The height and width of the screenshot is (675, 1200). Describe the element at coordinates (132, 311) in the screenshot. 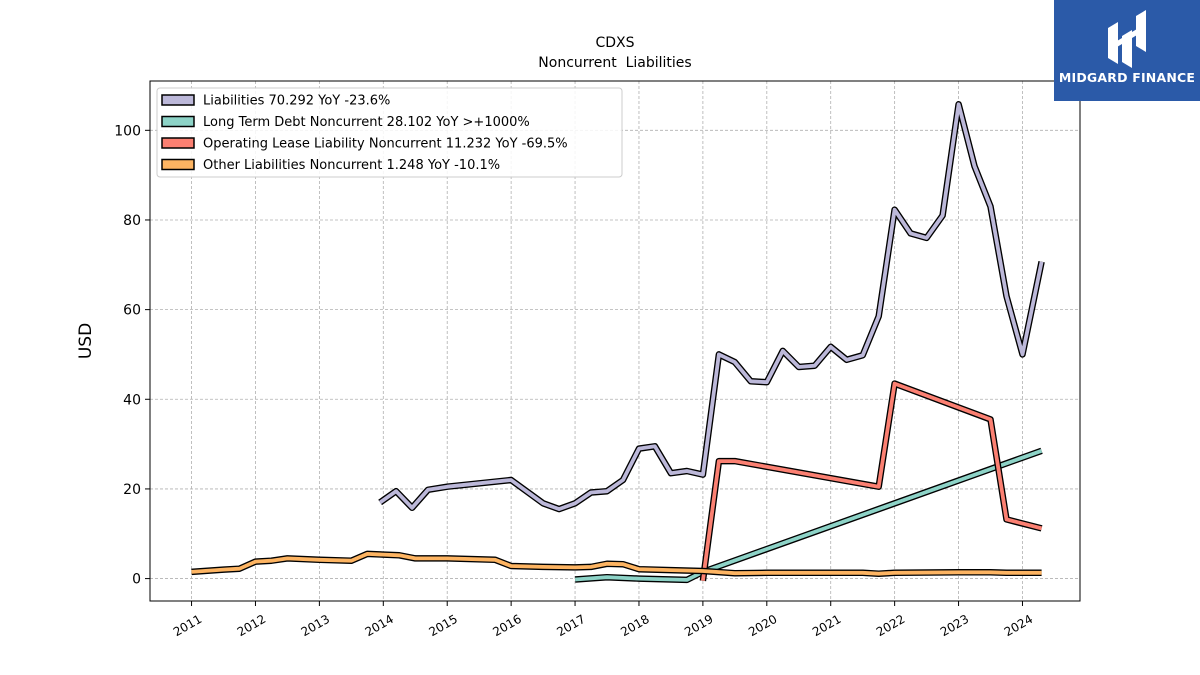

I see `y-tick-label: 60` at that location.